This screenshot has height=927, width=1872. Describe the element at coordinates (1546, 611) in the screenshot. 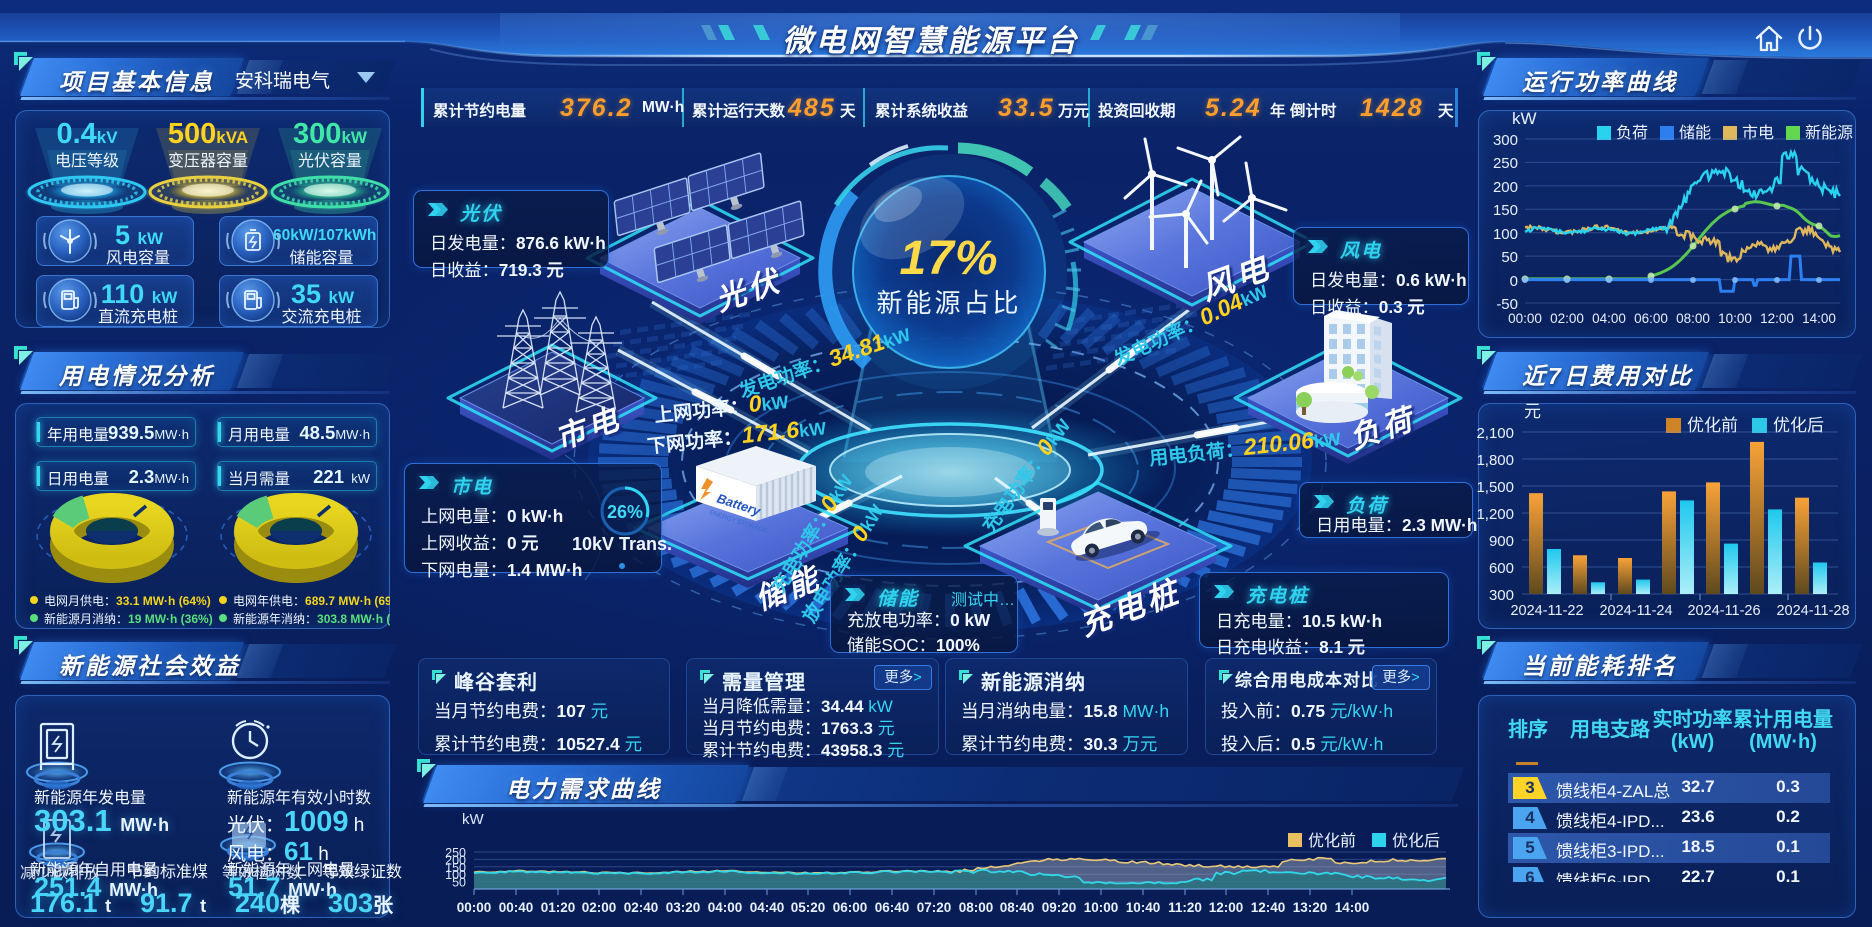

I see `svg-text: 2024-11-22` at that location.